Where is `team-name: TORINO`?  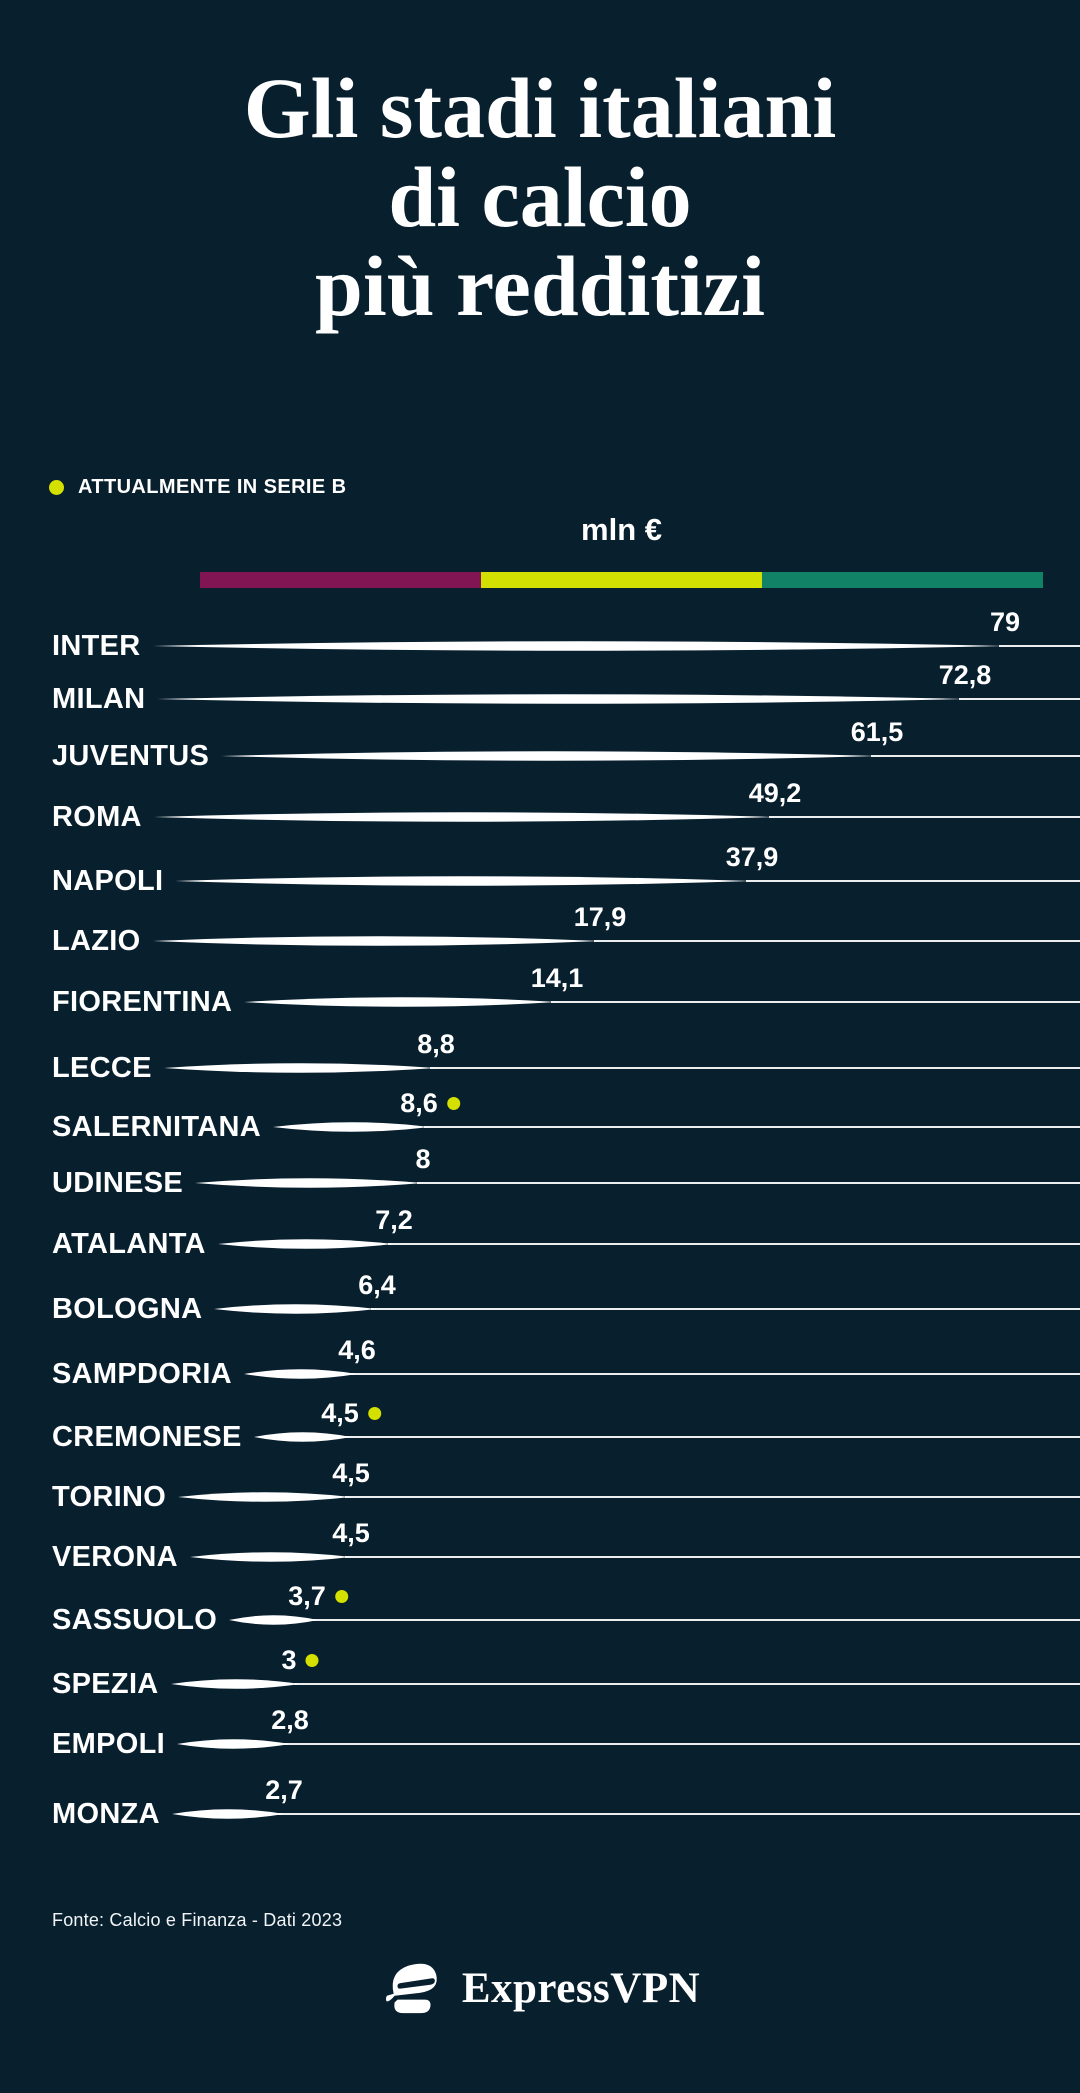
team-name: TORINO is located at coordinates (109, 1497).